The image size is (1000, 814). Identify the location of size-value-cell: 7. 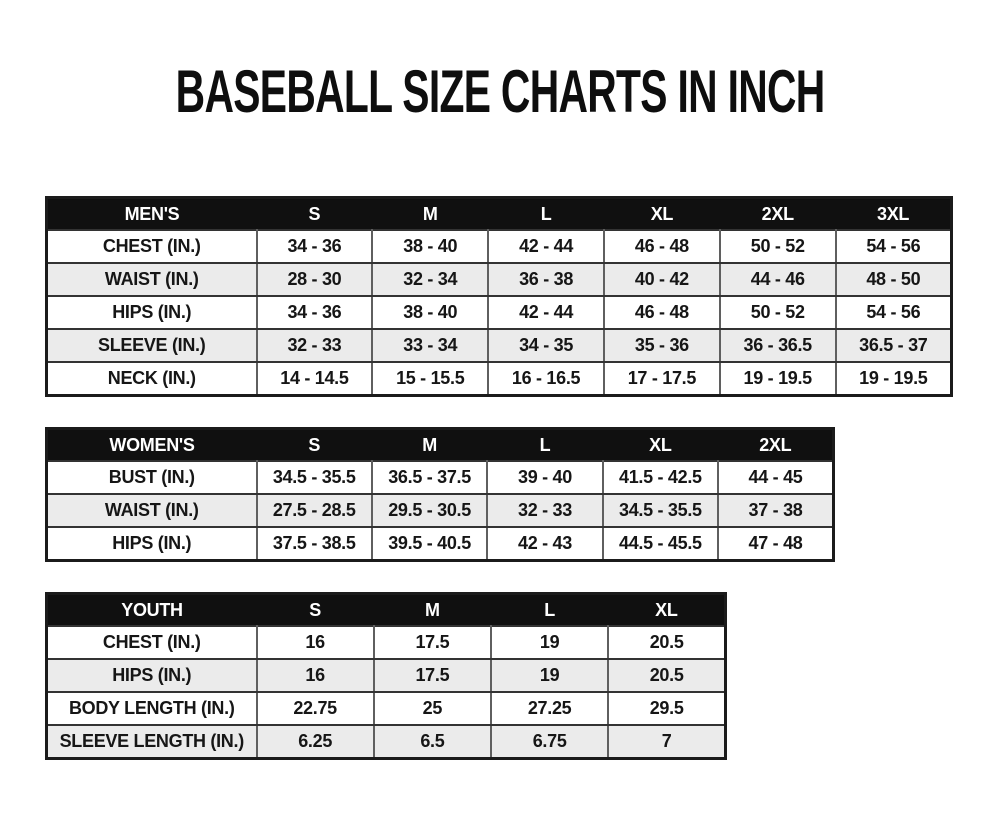
(666, 742).